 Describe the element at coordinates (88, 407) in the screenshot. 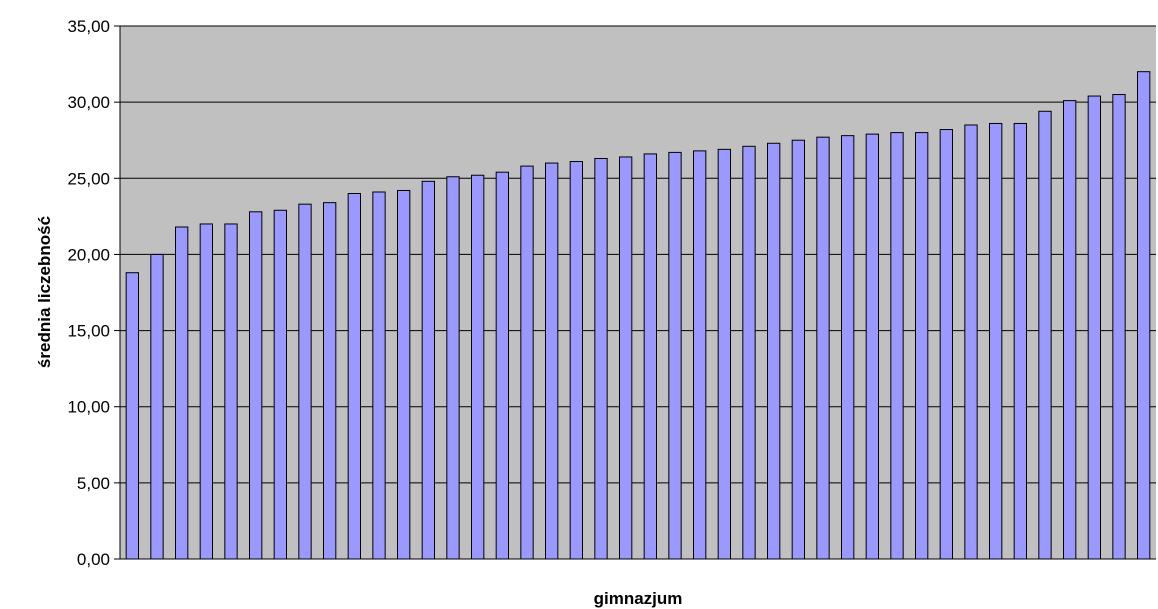

I see `y-tick-label: 10,00` at that location.